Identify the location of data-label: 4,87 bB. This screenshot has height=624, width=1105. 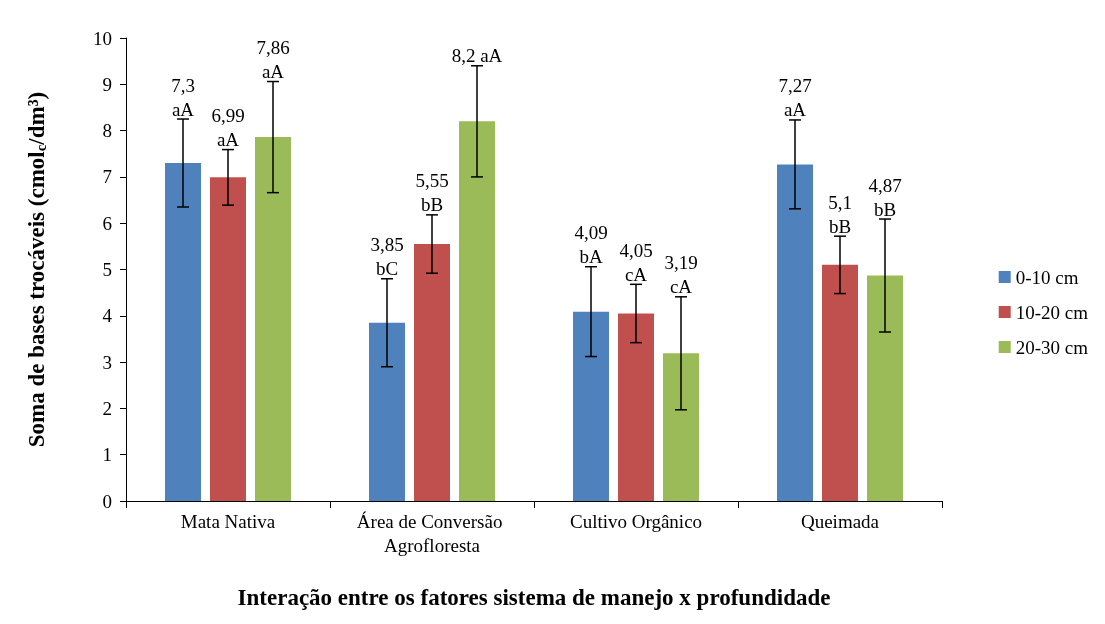
(885, 197).